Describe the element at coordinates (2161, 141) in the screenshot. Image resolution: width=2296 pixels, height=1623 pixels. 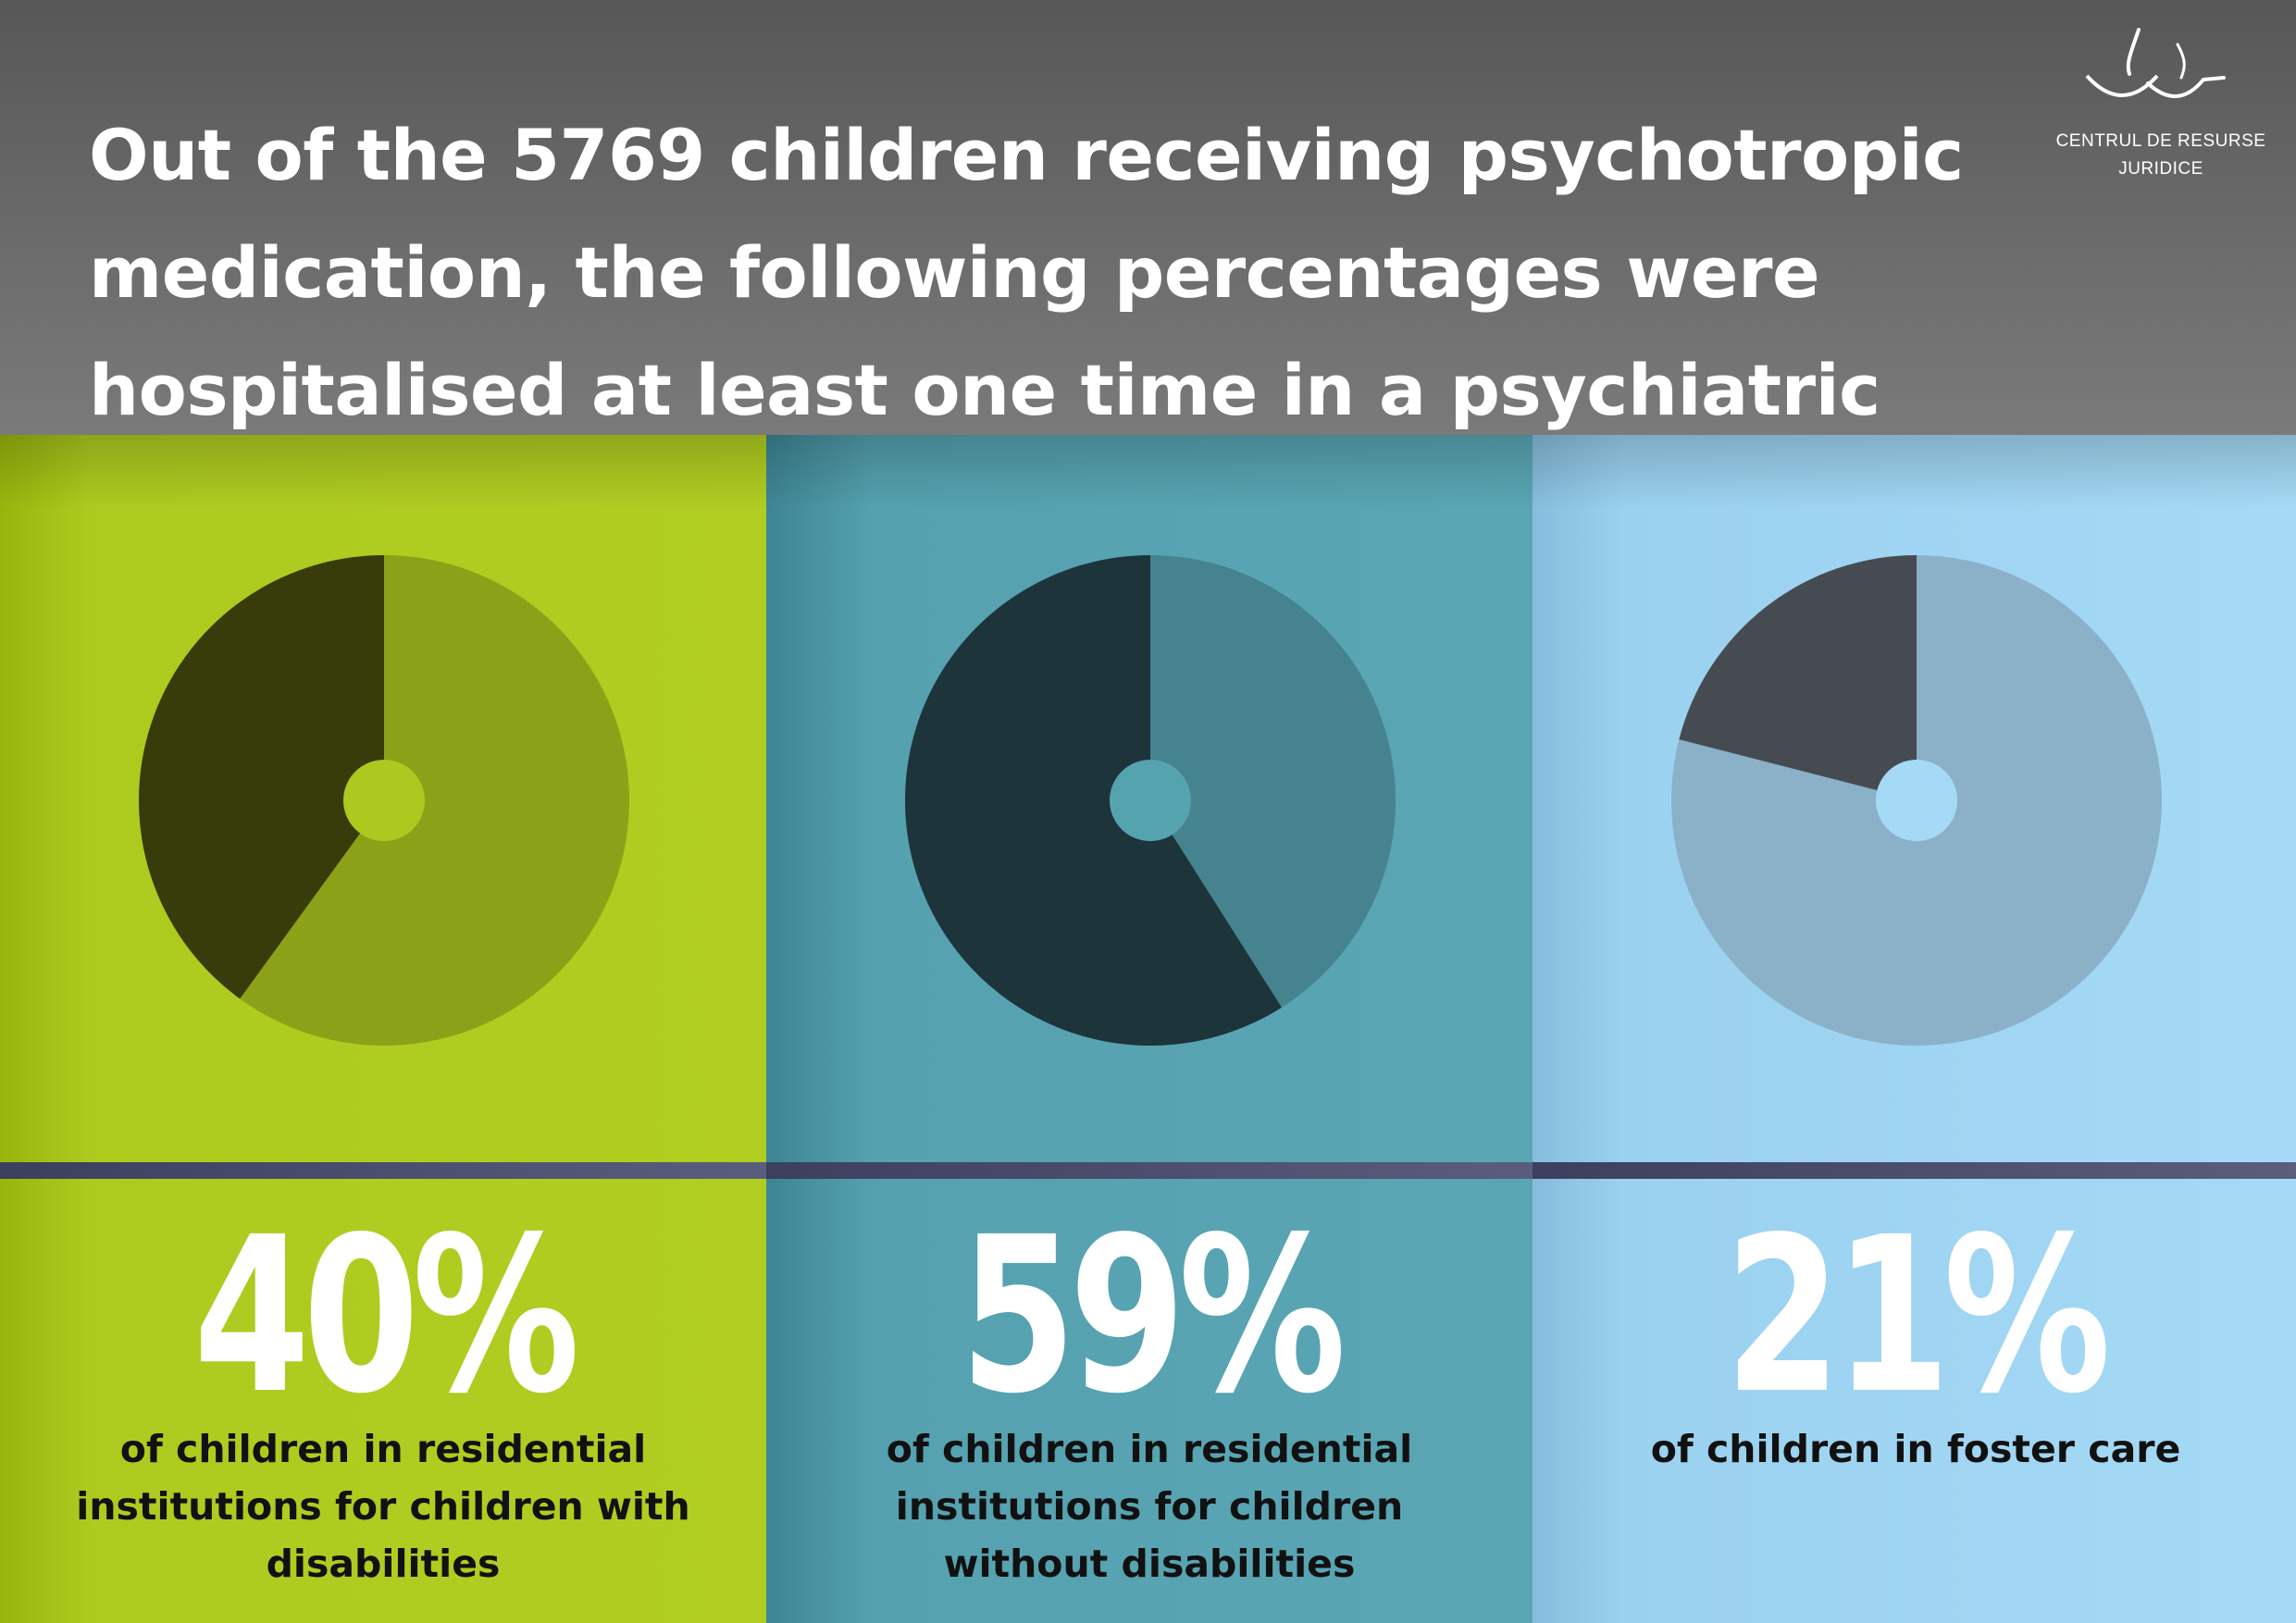
I see `logo-text-line-1: CENTRUL DE RESURSE` at that location.